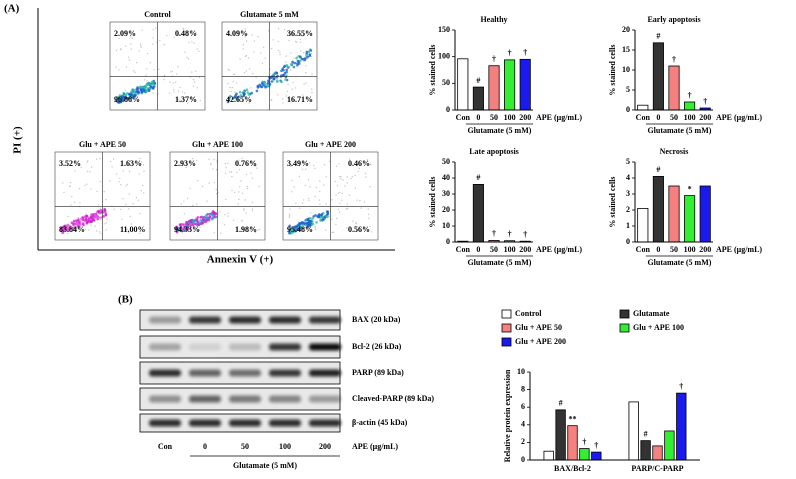  What do you see at coordinates (300, 33) in the screenshot?
I see `quadrant-percent: 36.55%` at bounding box center [300, 33].